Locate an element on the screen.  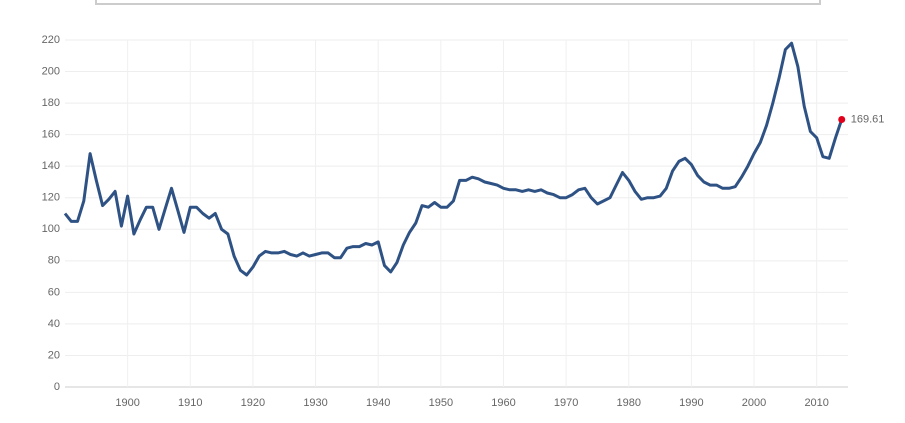
x-tick-label: 1990 is located at coordinates (691, 403).